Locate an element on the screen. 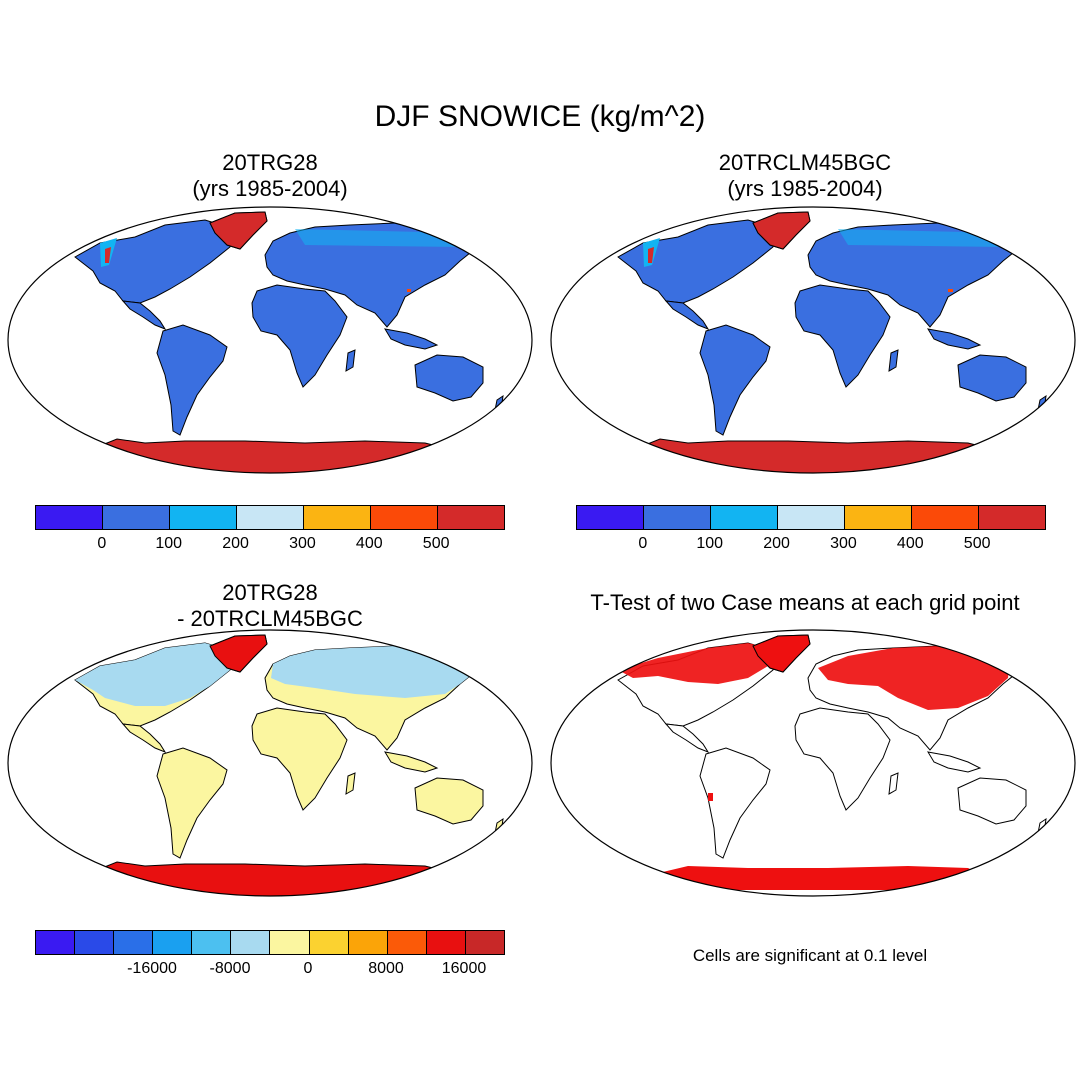 The image size is (1080, 1080). colorbar-tick-label: 16000 is located at coordinates (464, 968).